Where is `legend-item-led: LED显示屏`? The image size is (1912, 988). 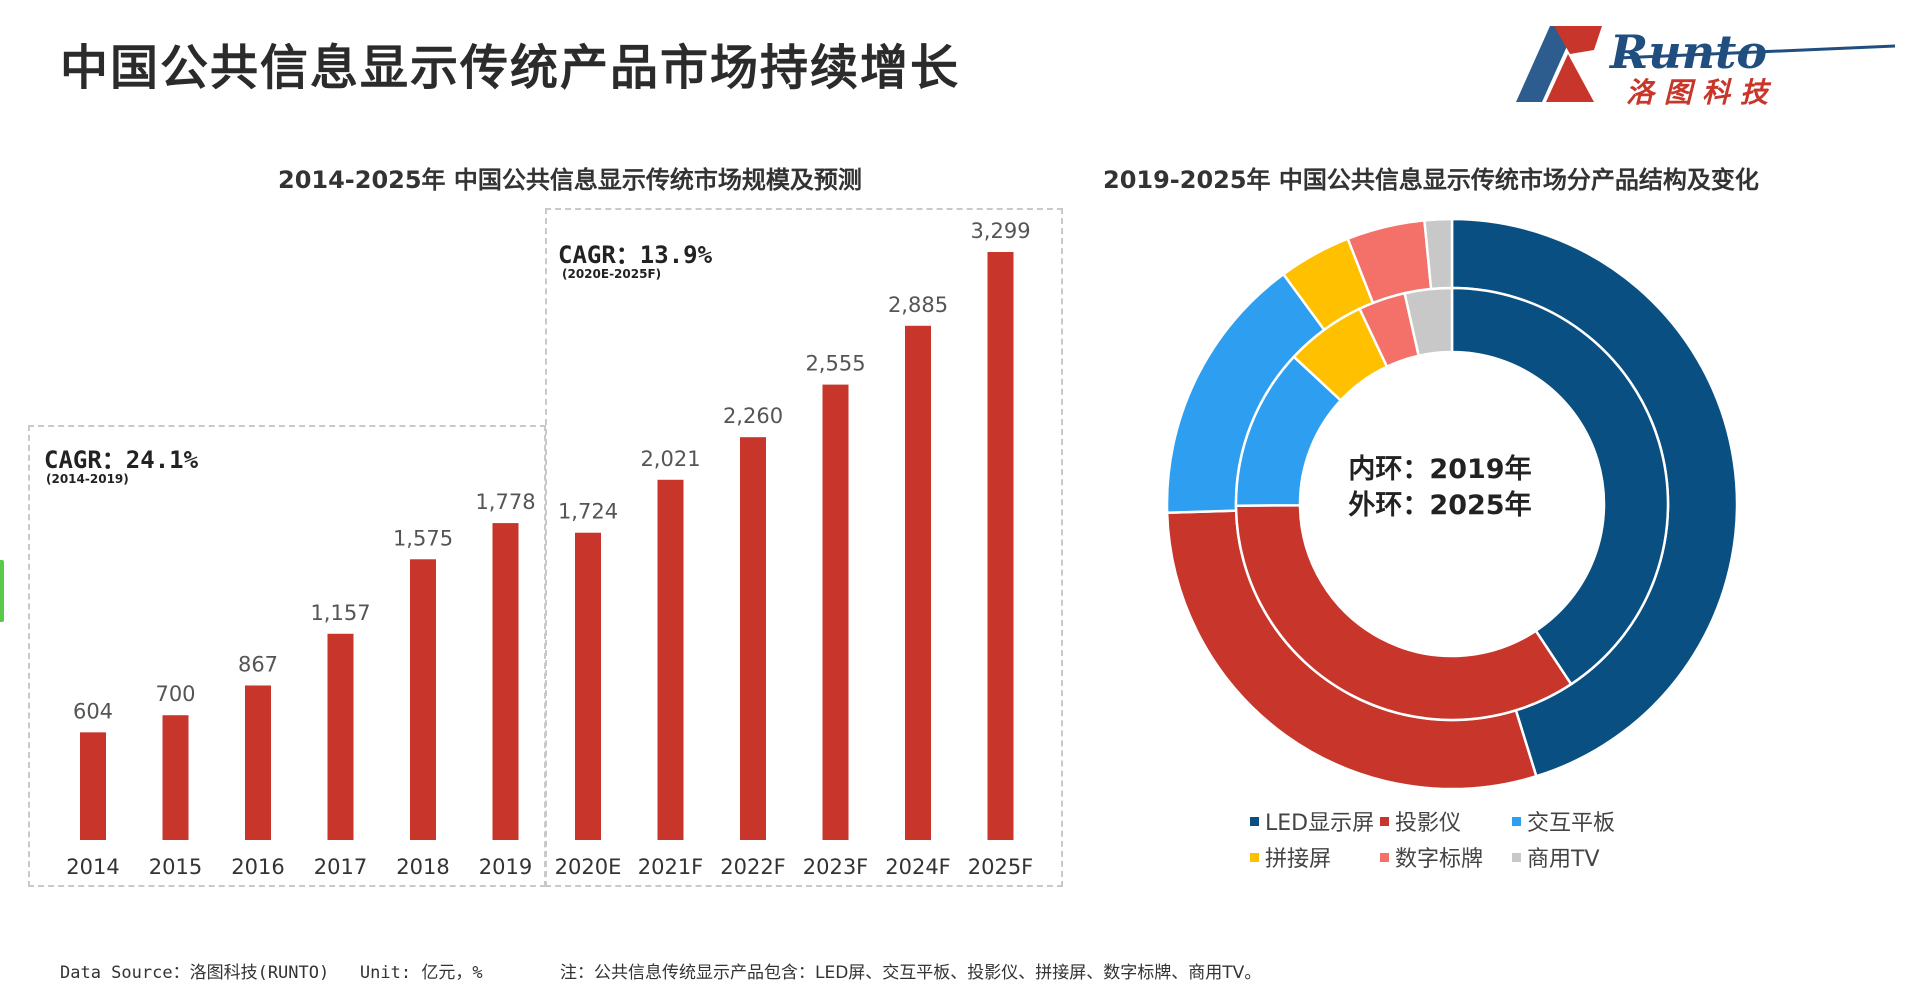
legend-item-led: LED显示屏 is located at coordinates (1312, 821).